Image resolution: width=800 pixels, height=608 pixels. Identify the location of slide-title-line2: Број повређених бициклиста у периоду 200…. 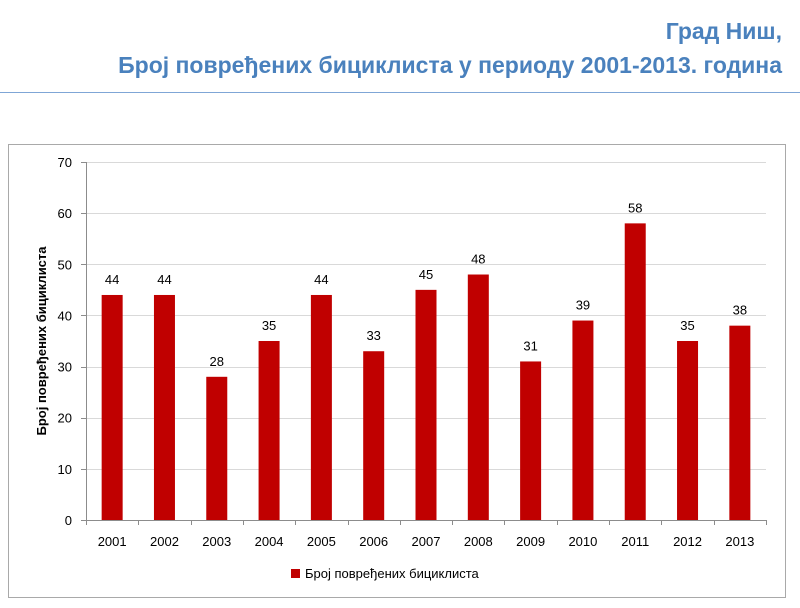
(450, 65).